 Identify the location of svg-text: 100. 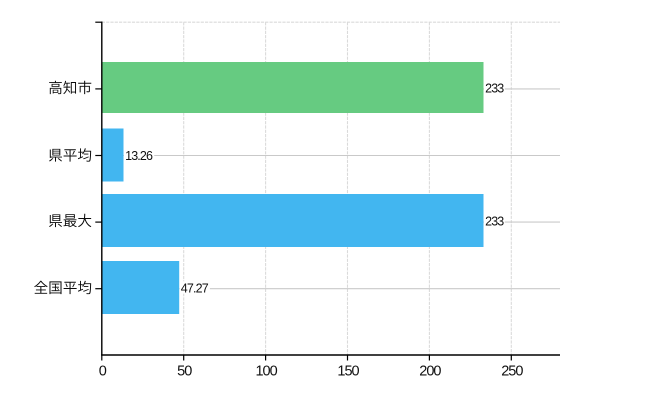
(266, 371).